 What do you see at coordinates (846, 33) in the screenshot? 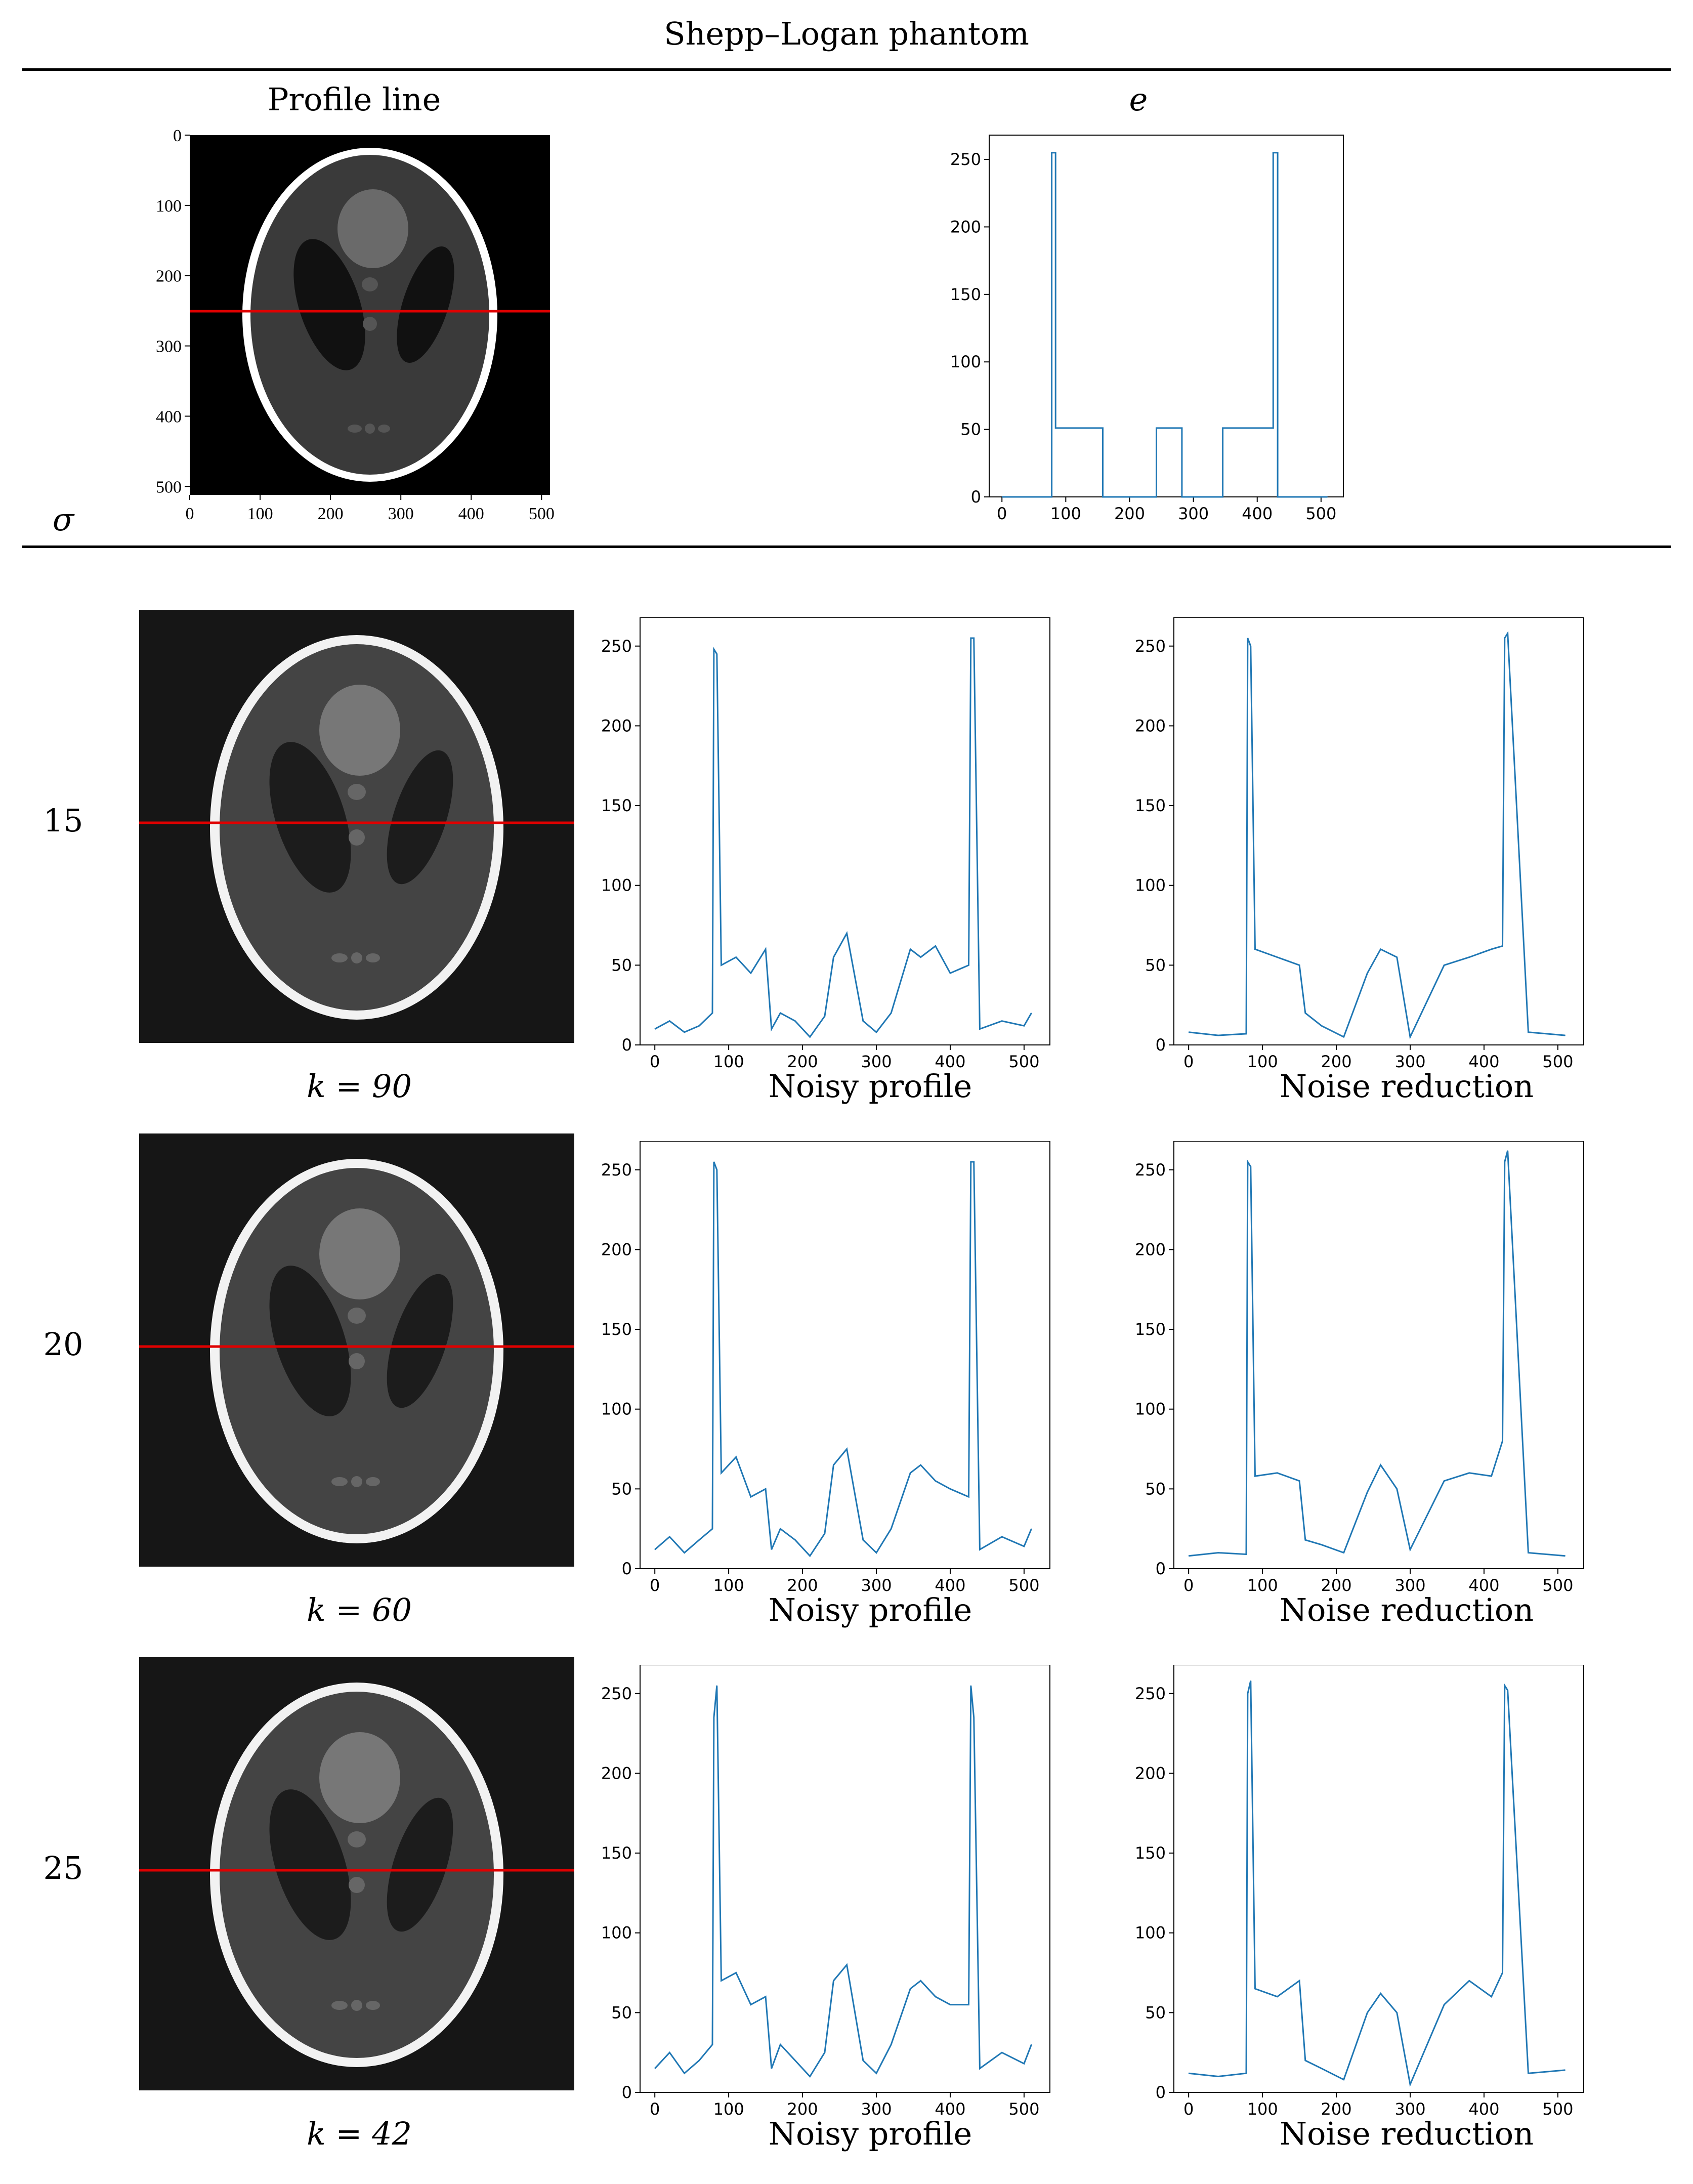
I see `figure-title: Shepp–Logan phantom` at bounding box center [846, 33].